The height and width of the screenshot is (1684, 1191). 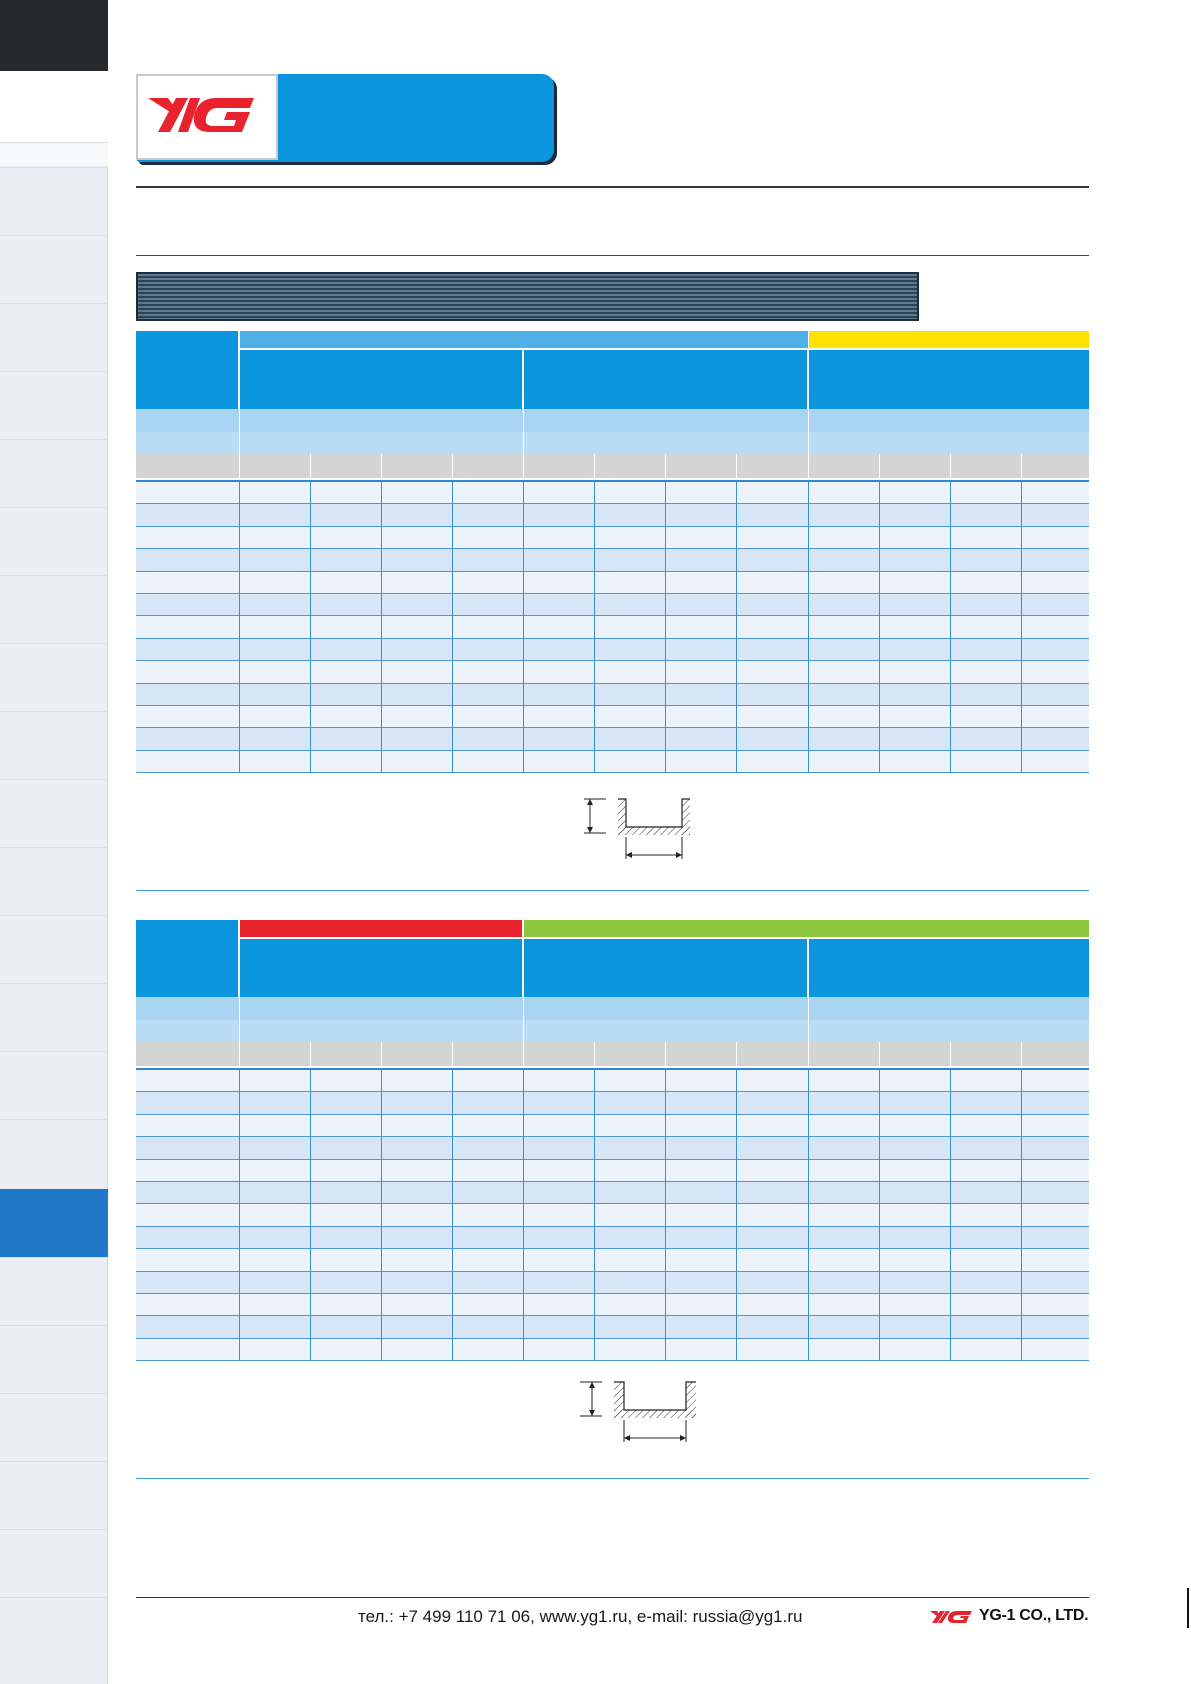 I want to click on header-rule, so click(x=612, y=187).